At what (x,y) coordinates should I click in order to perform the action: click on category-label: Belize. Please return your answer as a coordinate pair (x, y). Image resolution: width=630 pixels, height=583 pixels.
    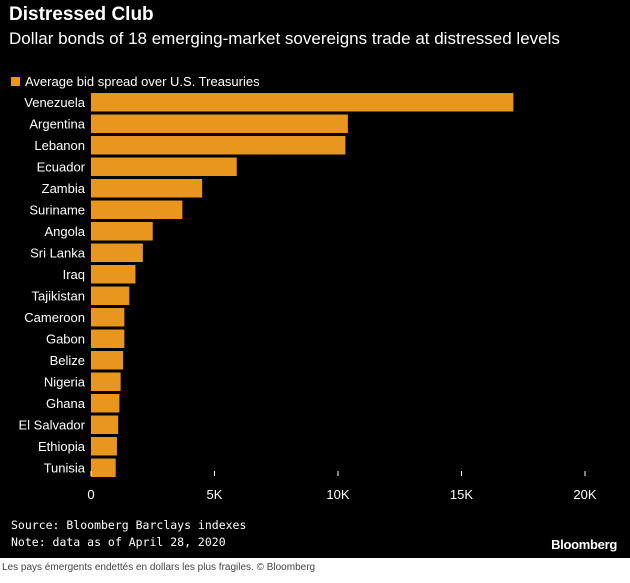
    Looking at the image, I should click on (67, 360).